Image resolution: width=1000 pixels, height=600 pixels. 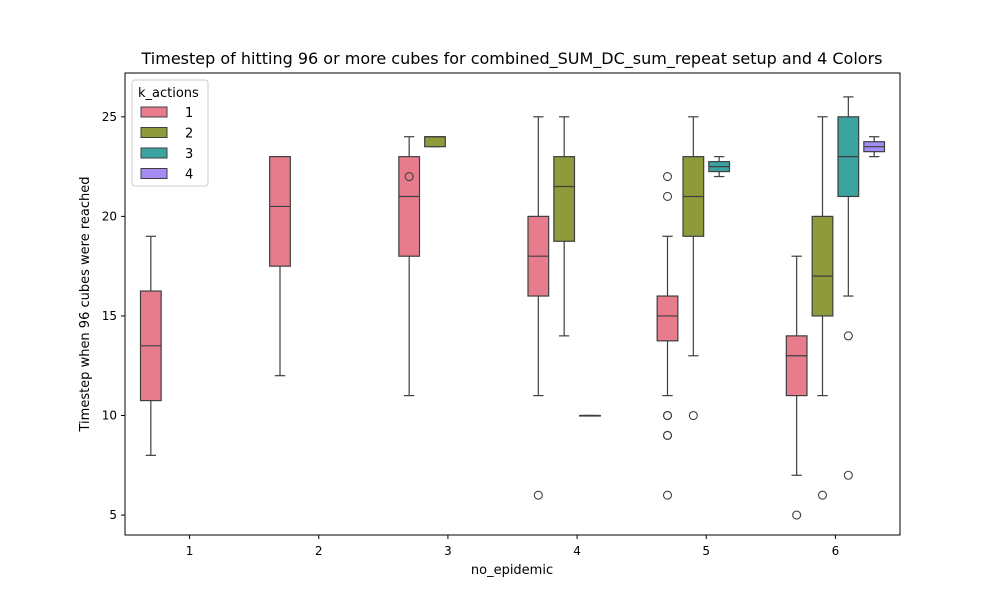 I want to click on legend: k_actions 1 2 3 4, so click(x=170, y=133).